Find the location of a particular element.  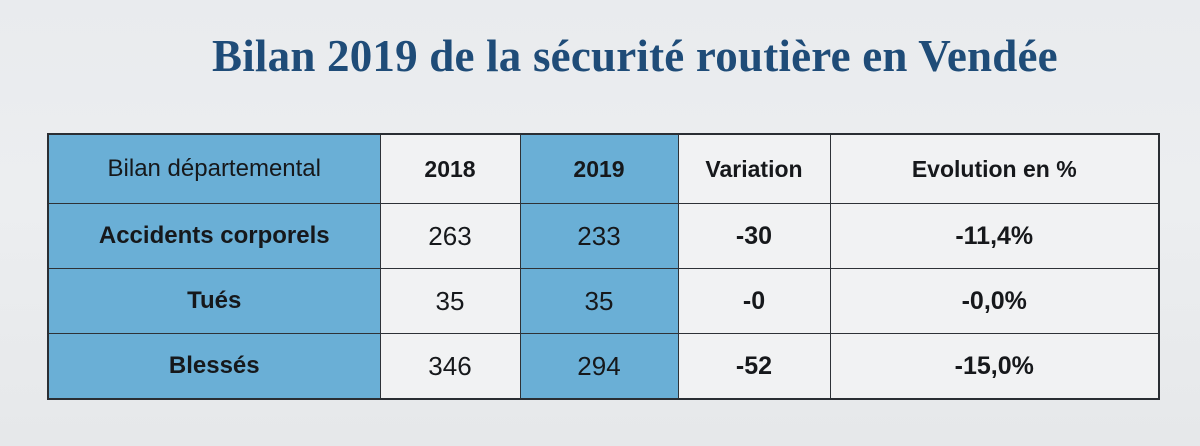

header-2018: 2018 is located at coordinates (450, 168).